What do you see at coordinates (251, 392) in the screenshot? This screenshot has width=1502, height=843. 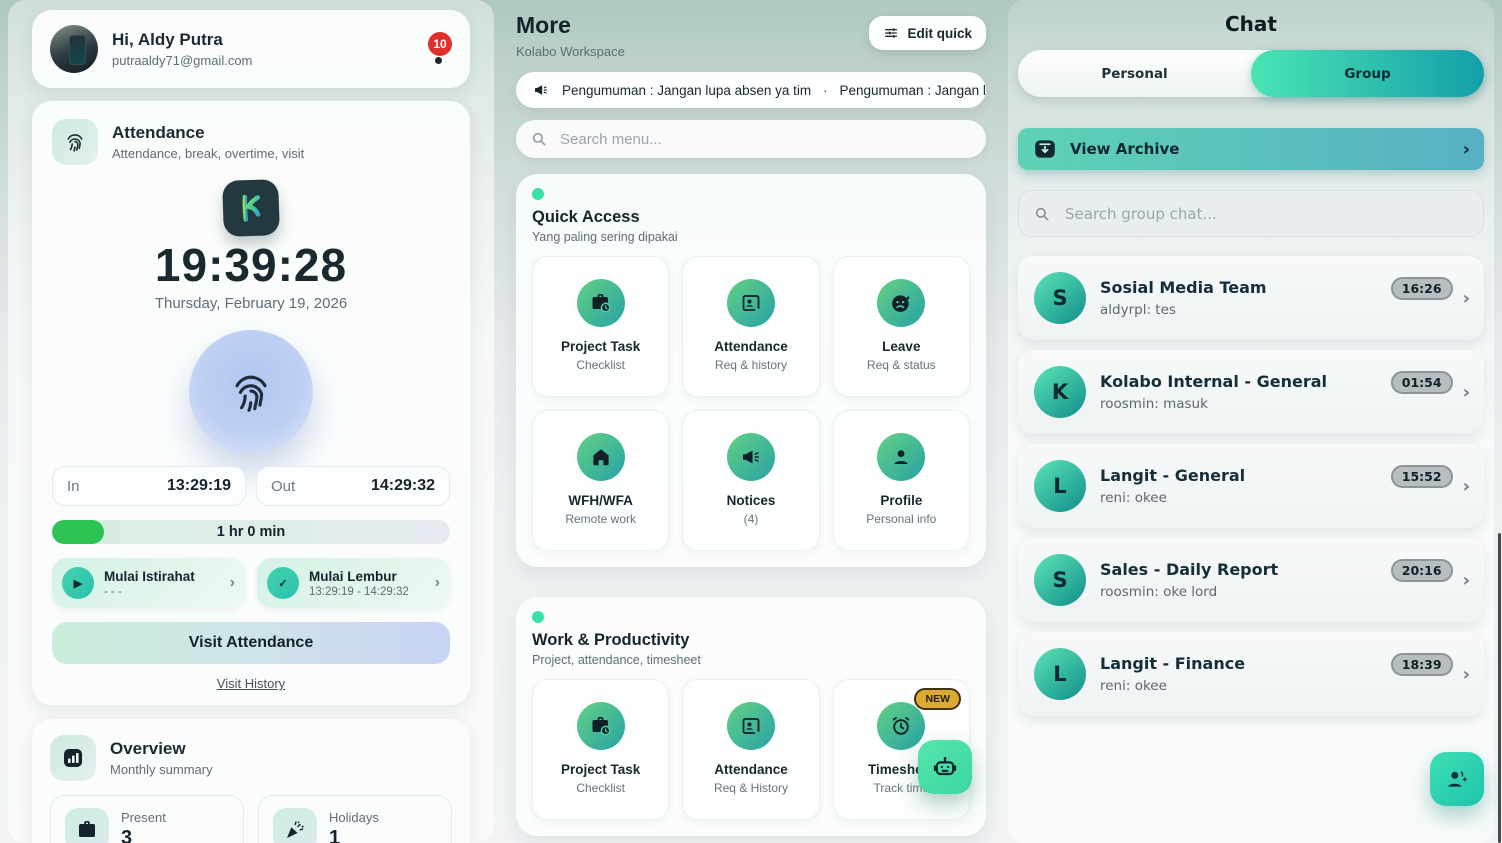 I see `fingerprint-checkin-button` at bounding box center [251, 392].